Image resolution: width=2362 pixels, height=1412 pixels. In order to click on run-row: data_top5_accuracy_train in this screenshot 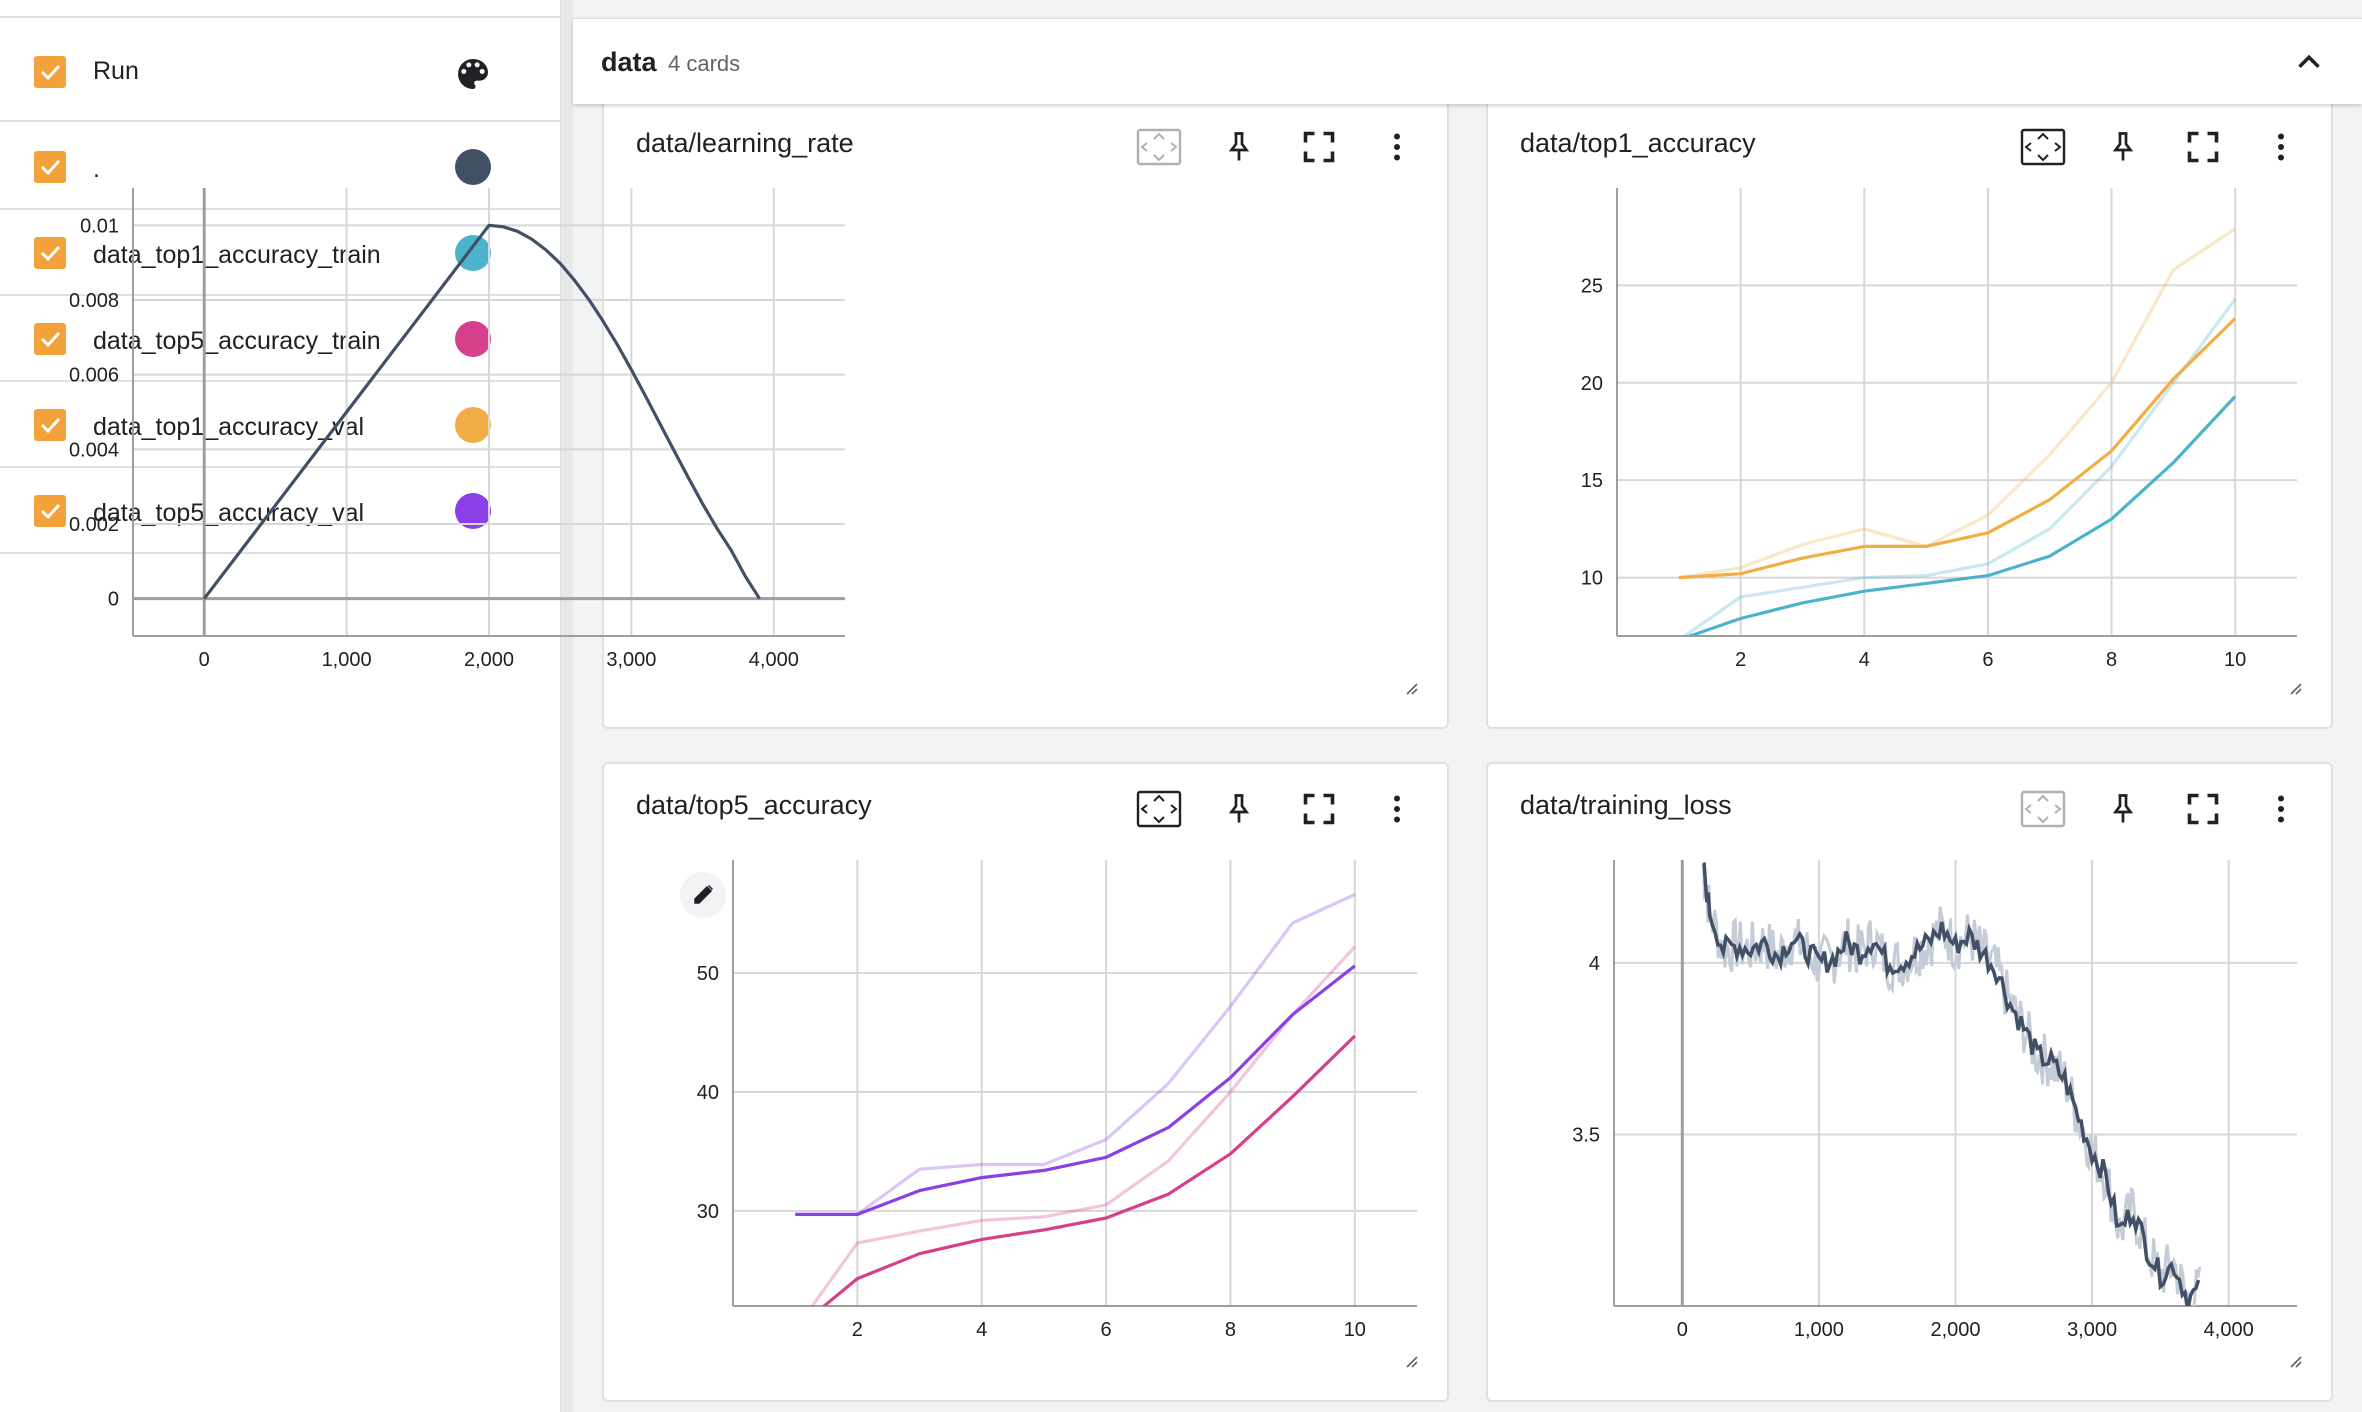, I will do `click(280, 339)`.